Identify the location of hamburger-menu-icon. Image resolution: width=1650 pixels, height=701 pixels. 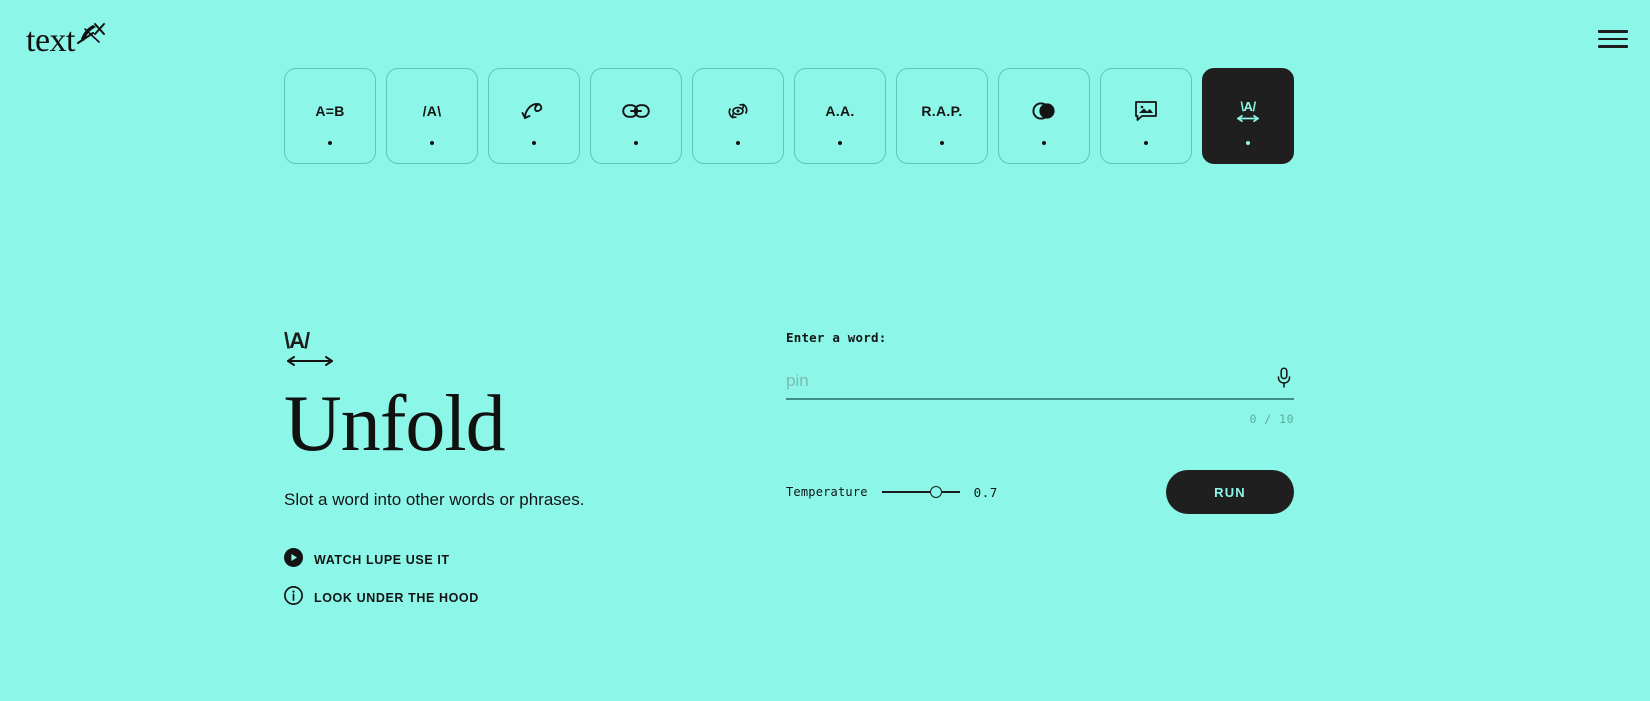
(1613, 39).